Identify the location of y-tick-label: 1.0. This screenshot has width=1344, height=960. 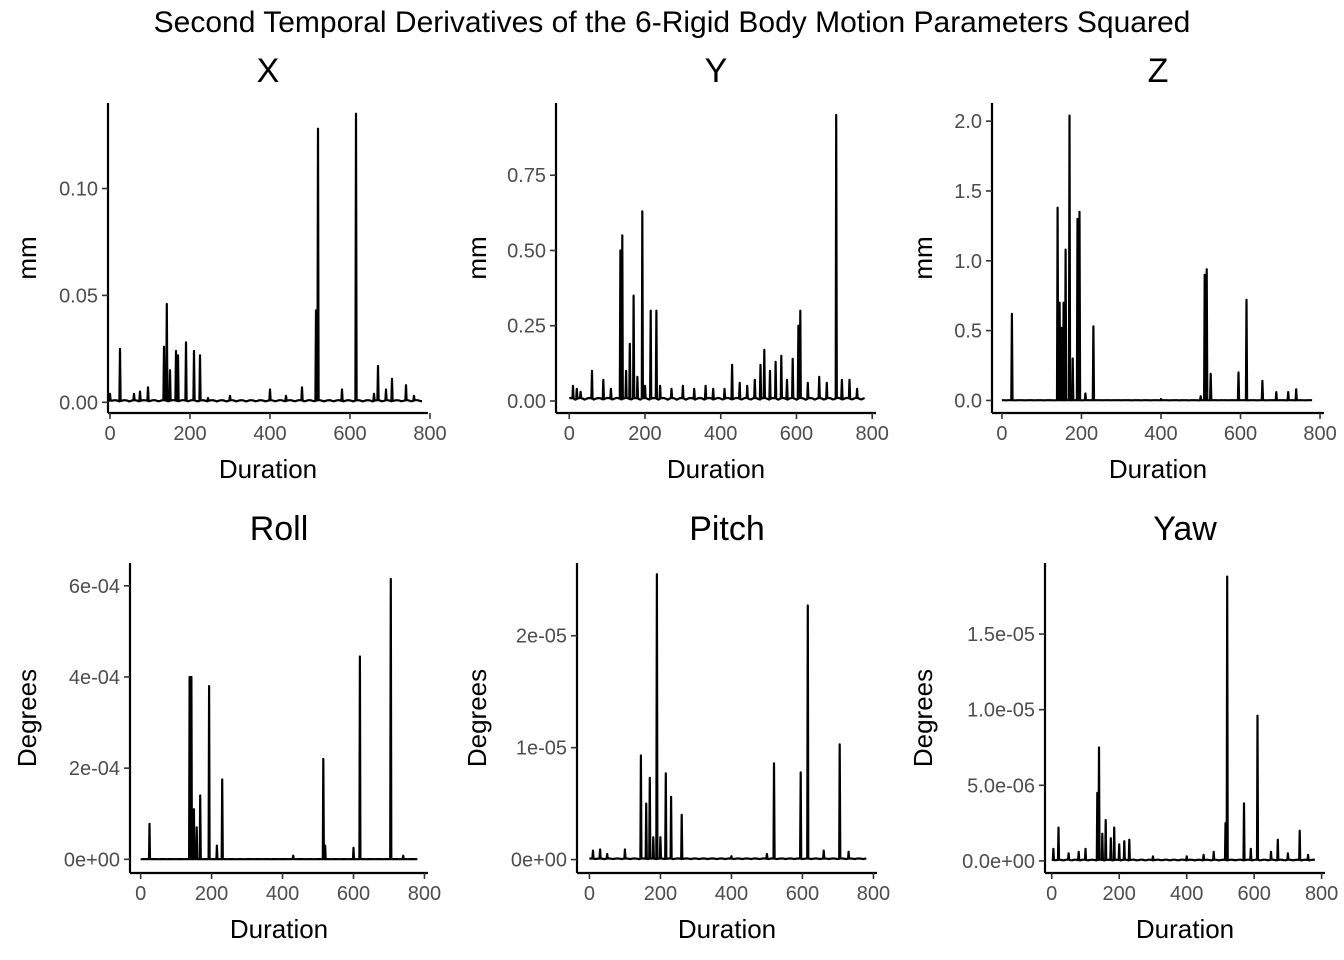
(968, 262).